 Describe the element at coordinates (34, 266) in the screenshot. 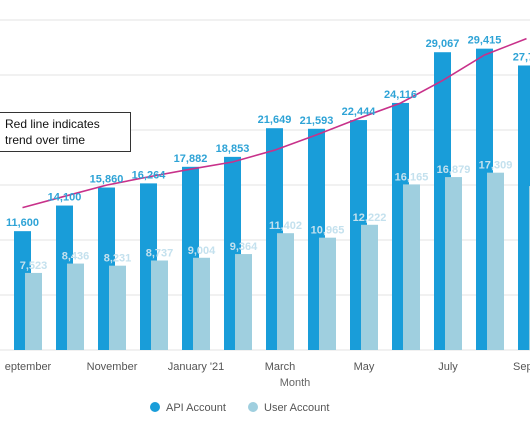

I see `user-value-label: 7,523` at that location.